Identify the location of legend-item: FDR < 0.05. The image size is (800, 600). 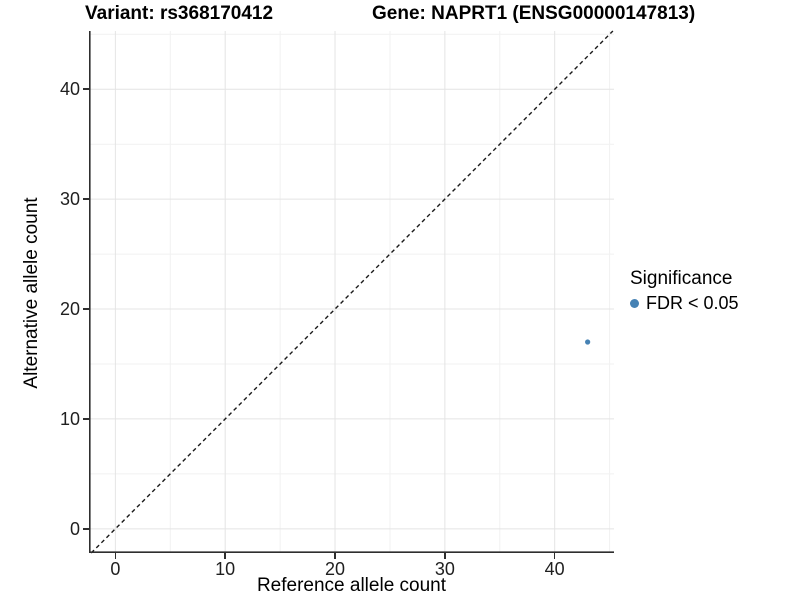
(684, 303).